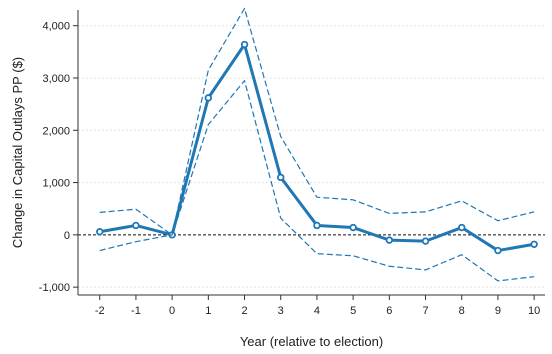 The width and height of the screenshot is (552, 354). I want to click on y-tick-label: 4,000, so click(56, 27).